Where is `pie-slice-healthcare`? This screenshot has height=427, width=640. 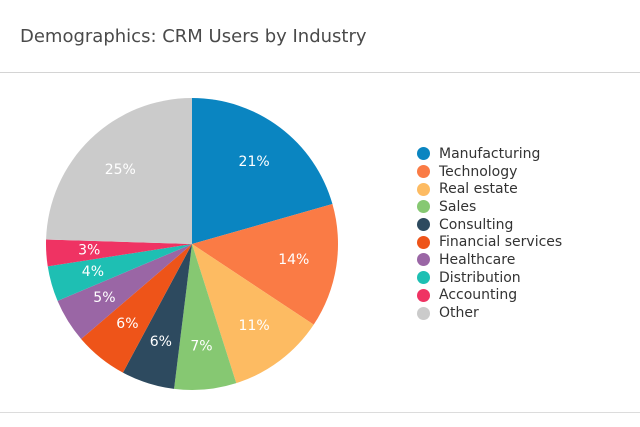 pie-slice-healthcare is located at coordinates (124, 291).